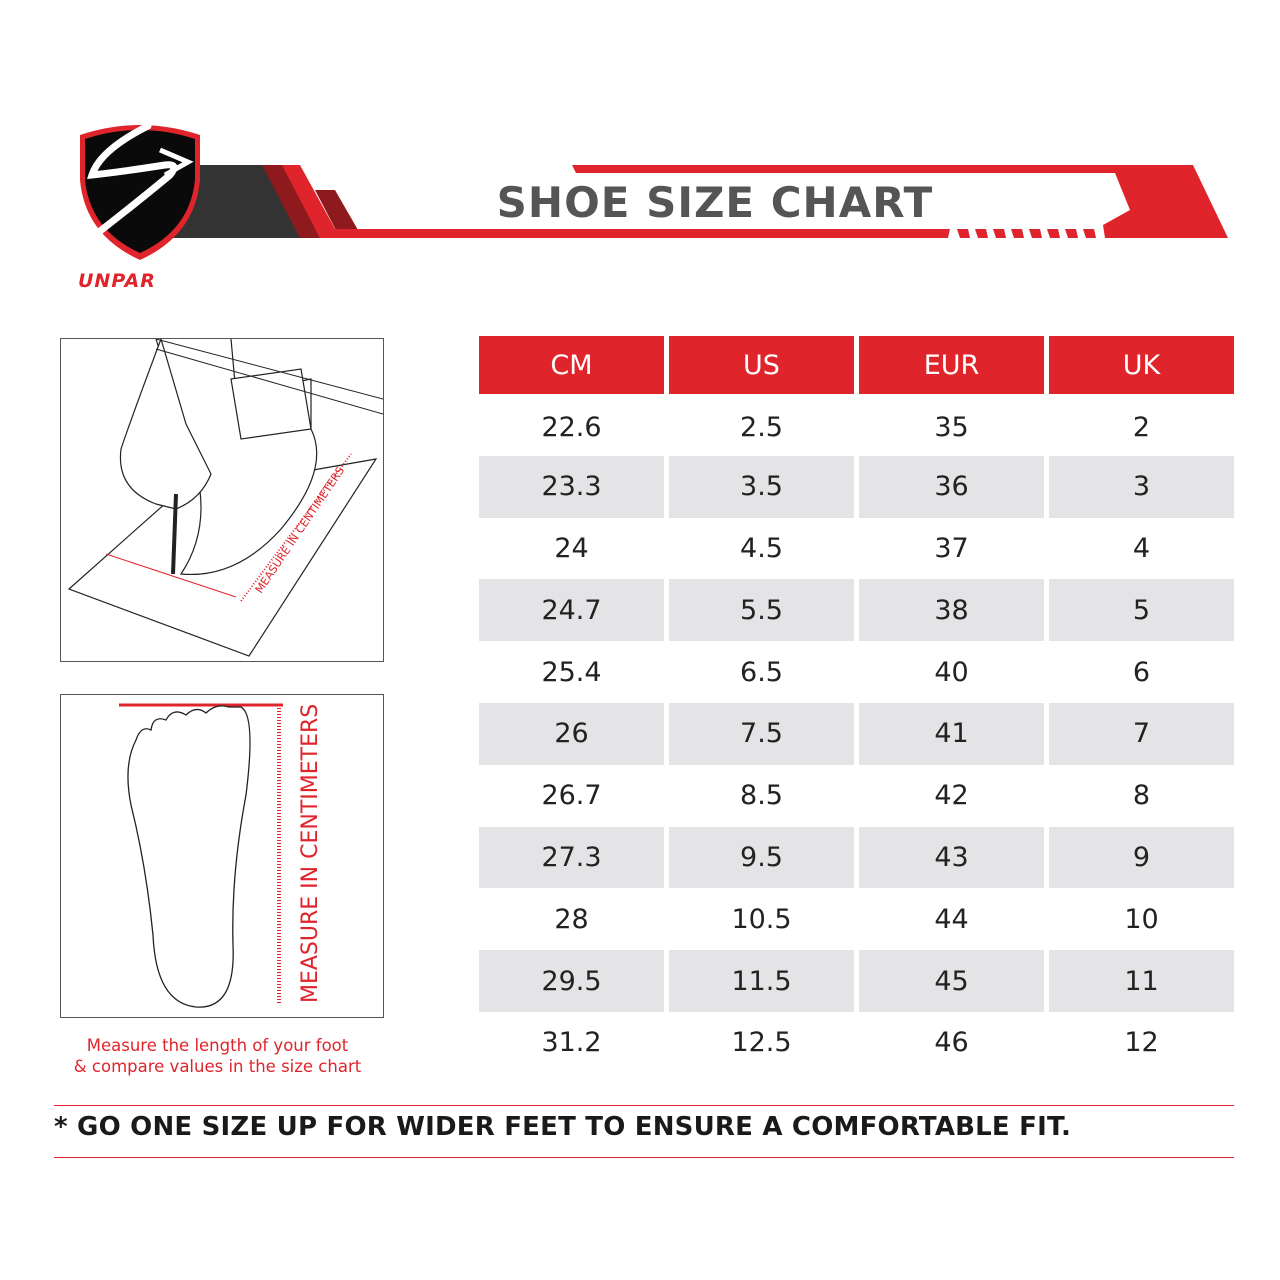  What do you see at coordinates (1141, 919) in the screenshot?
I see `table-cell-uk: 10` at bounding box center [1141, 919].